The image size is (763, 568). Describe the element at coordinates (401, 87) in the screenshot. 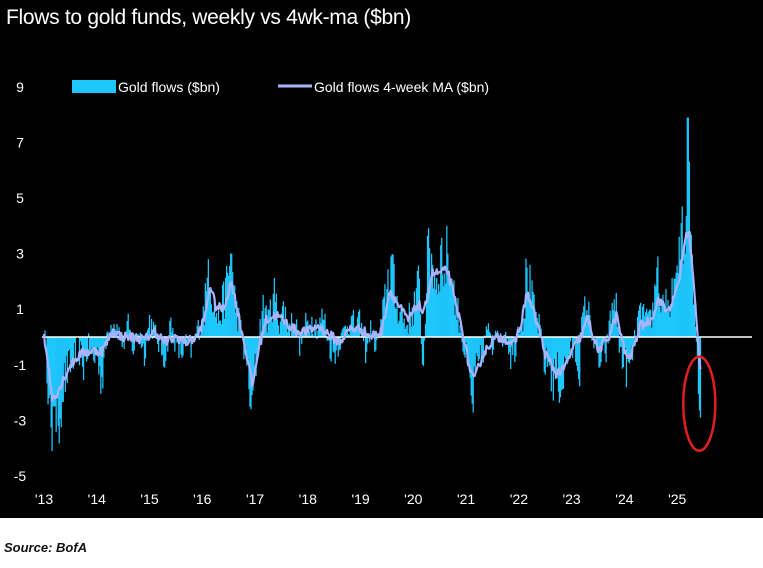

I see `legend-label-ma: Gold flows 4-week MA ($bn)` at that location.